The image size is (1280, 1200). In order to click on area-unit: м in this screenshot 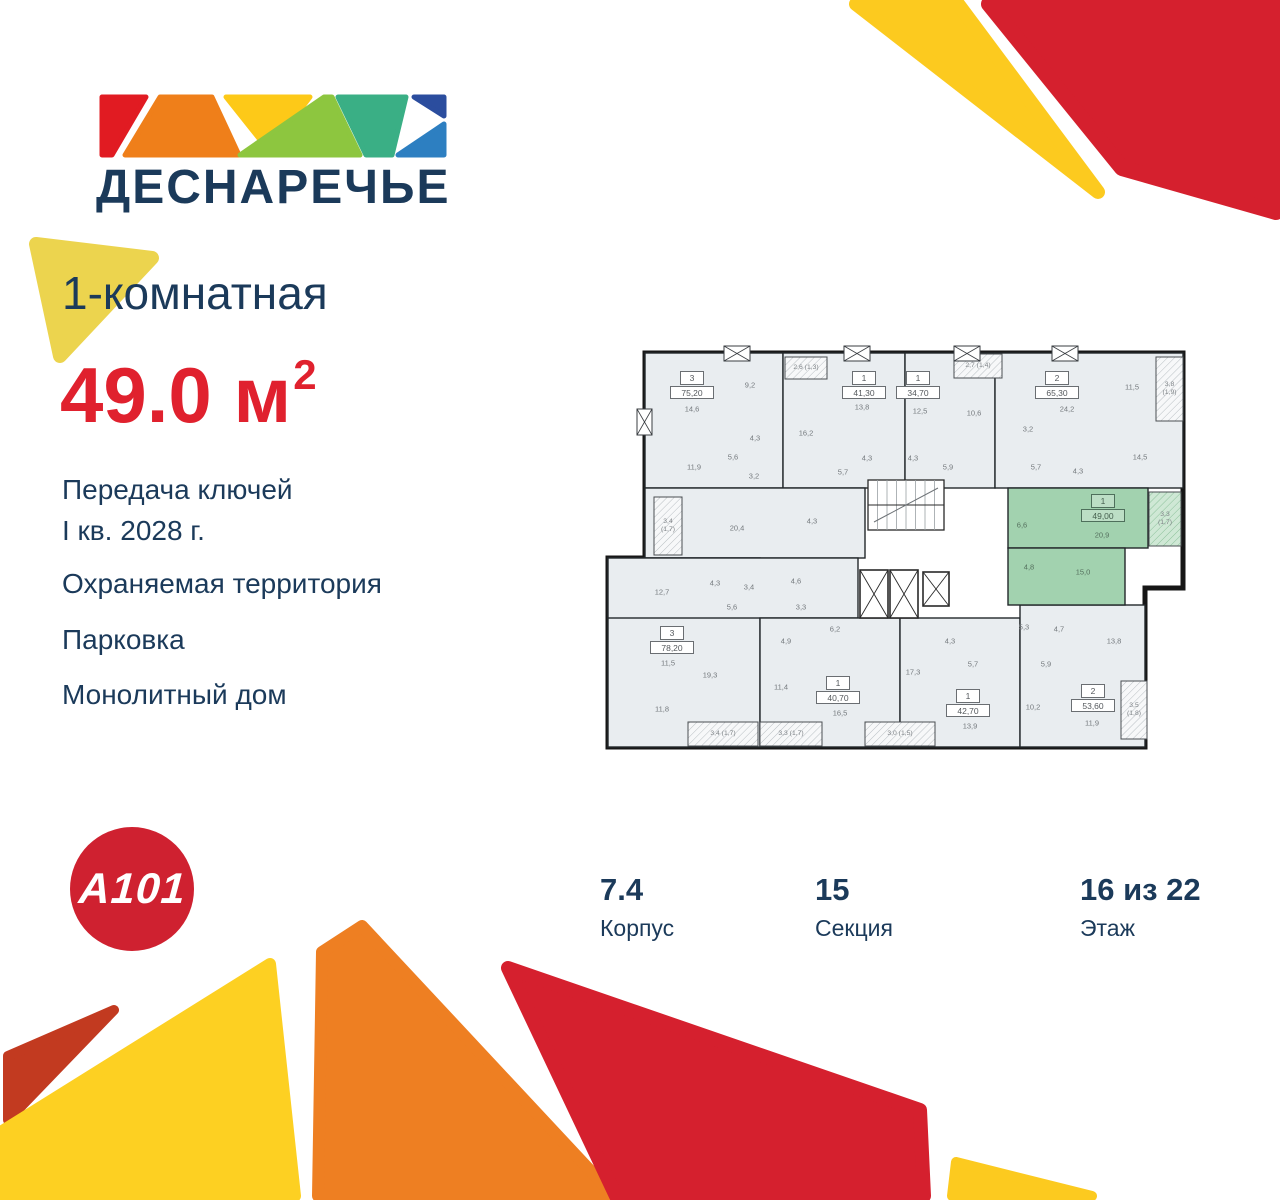, I will do `click(251, 395)`.